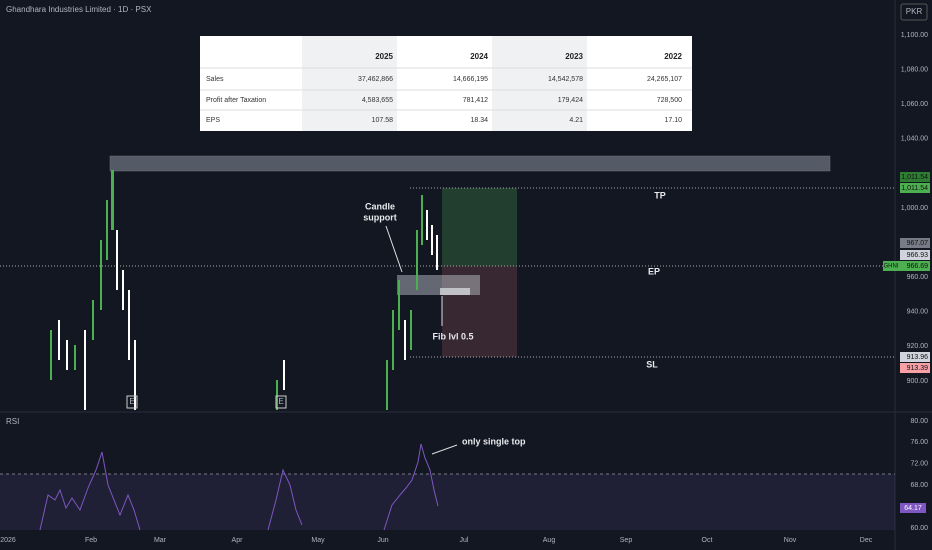 Image resolution: width=932 pixels, height=550 pixels. Describe the element at coordinates (918, 266) in the screenshot. I see `price-marker-label: 966.69` at that location.